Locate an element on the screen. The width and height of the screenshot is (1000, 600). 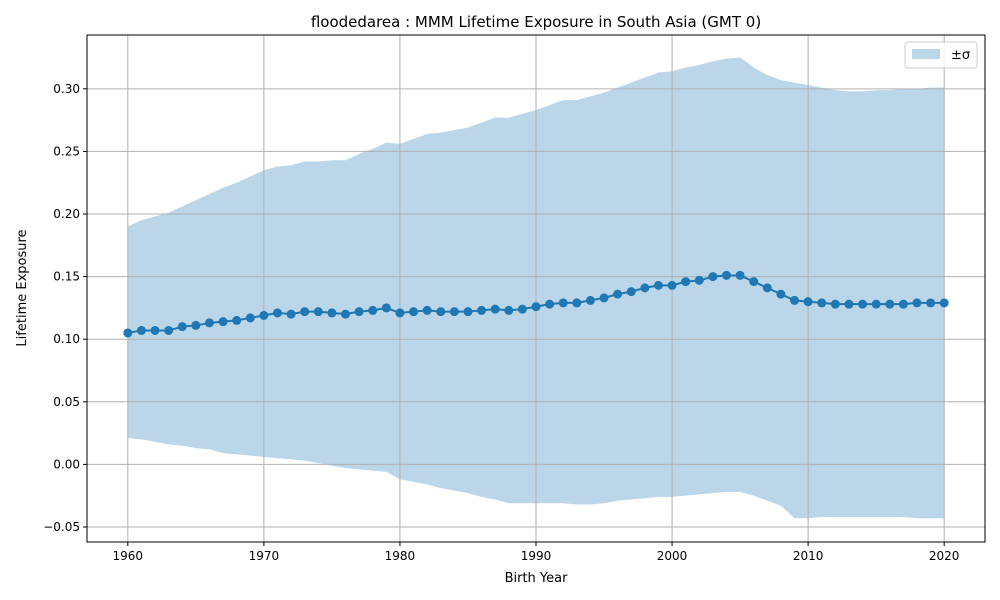
y-tick-label: 0.15 is located at coordinates (66, 277).